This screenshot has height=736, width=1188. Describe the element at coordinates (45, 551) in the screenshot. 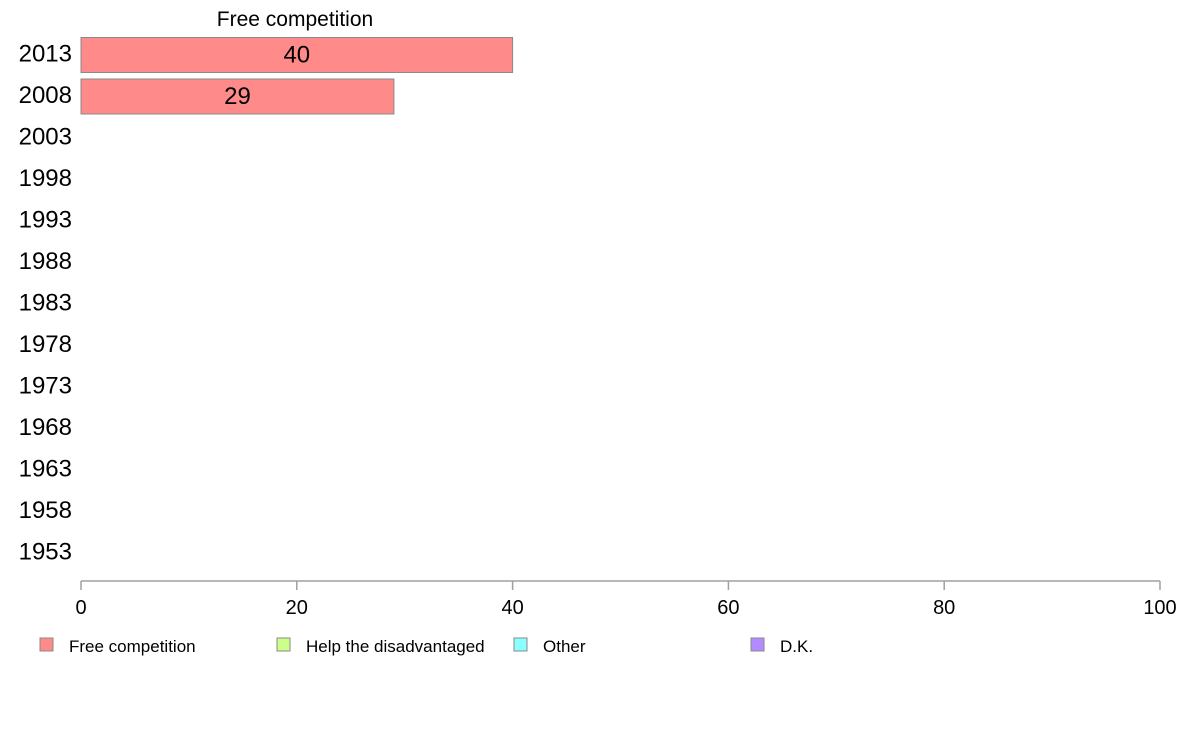

I see `category-label: 1953` at that location.